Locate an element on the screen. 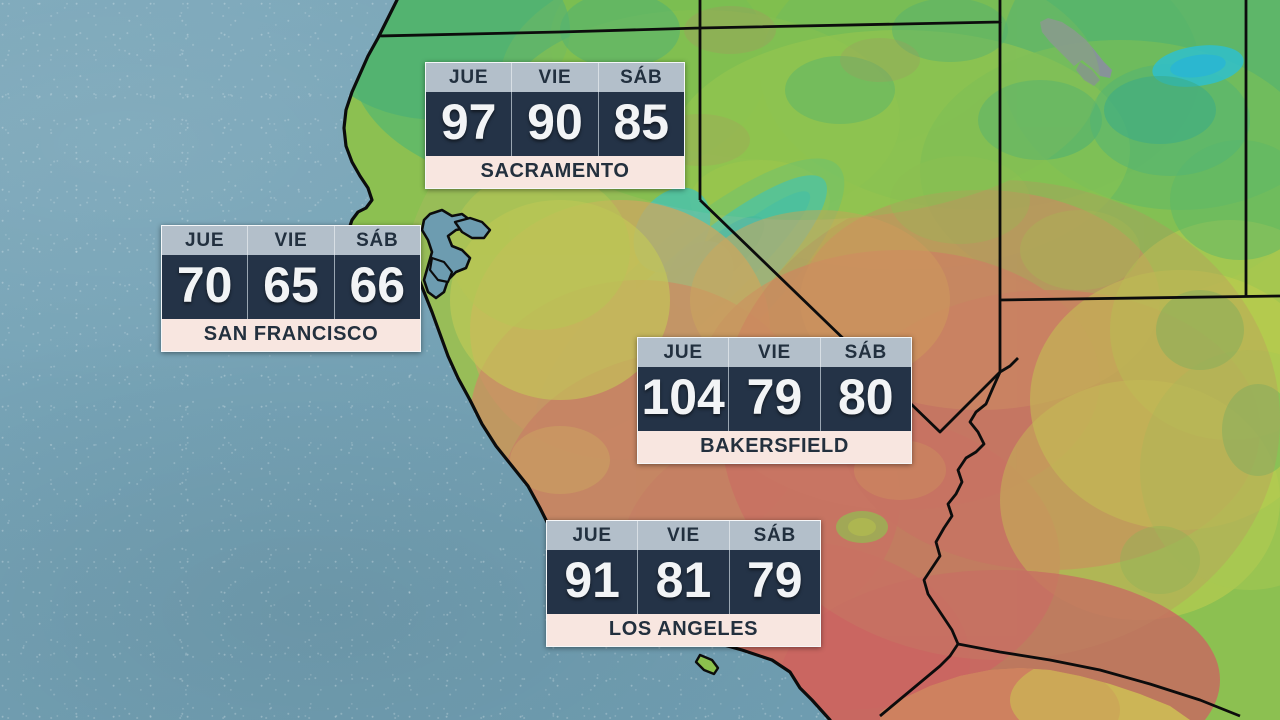 Image resolution: width=1280 pixels, height=720 pixels. temperature-row: 104 79 80 is located at coordinates (774, 399).